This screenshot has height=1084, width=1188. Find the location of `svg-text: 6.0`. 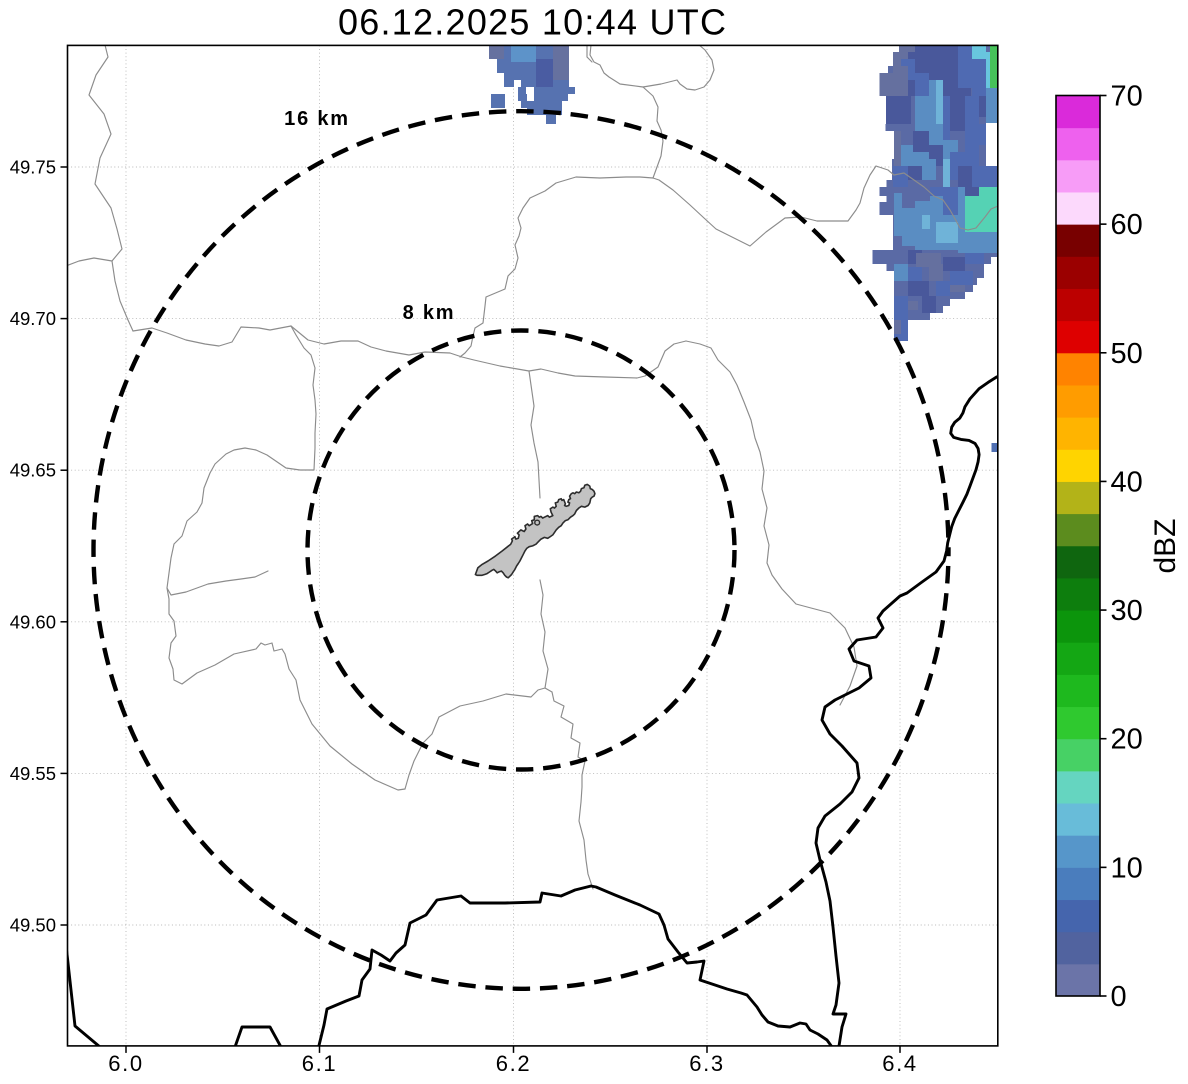

svg-text: 6.0 is located at coordinates (125, 1063).